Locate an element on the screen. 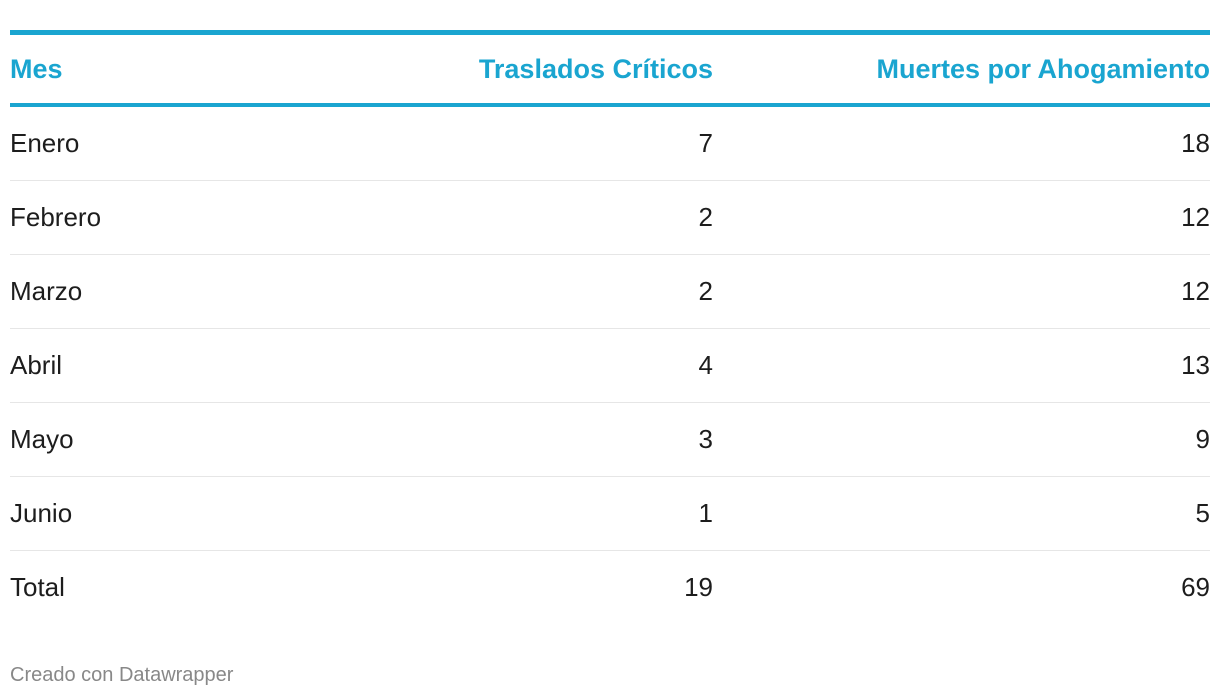 Image resolution: width=1220 pixels, height=700 pixels. cell-mes: Abril is located at coordinates (36, 365).